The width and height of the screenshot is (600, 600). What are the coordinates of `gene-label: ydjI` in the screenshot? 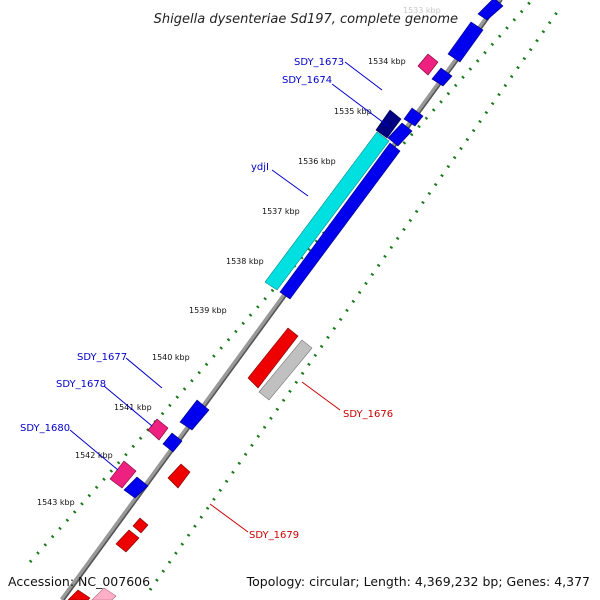 It's located at (260, 167).